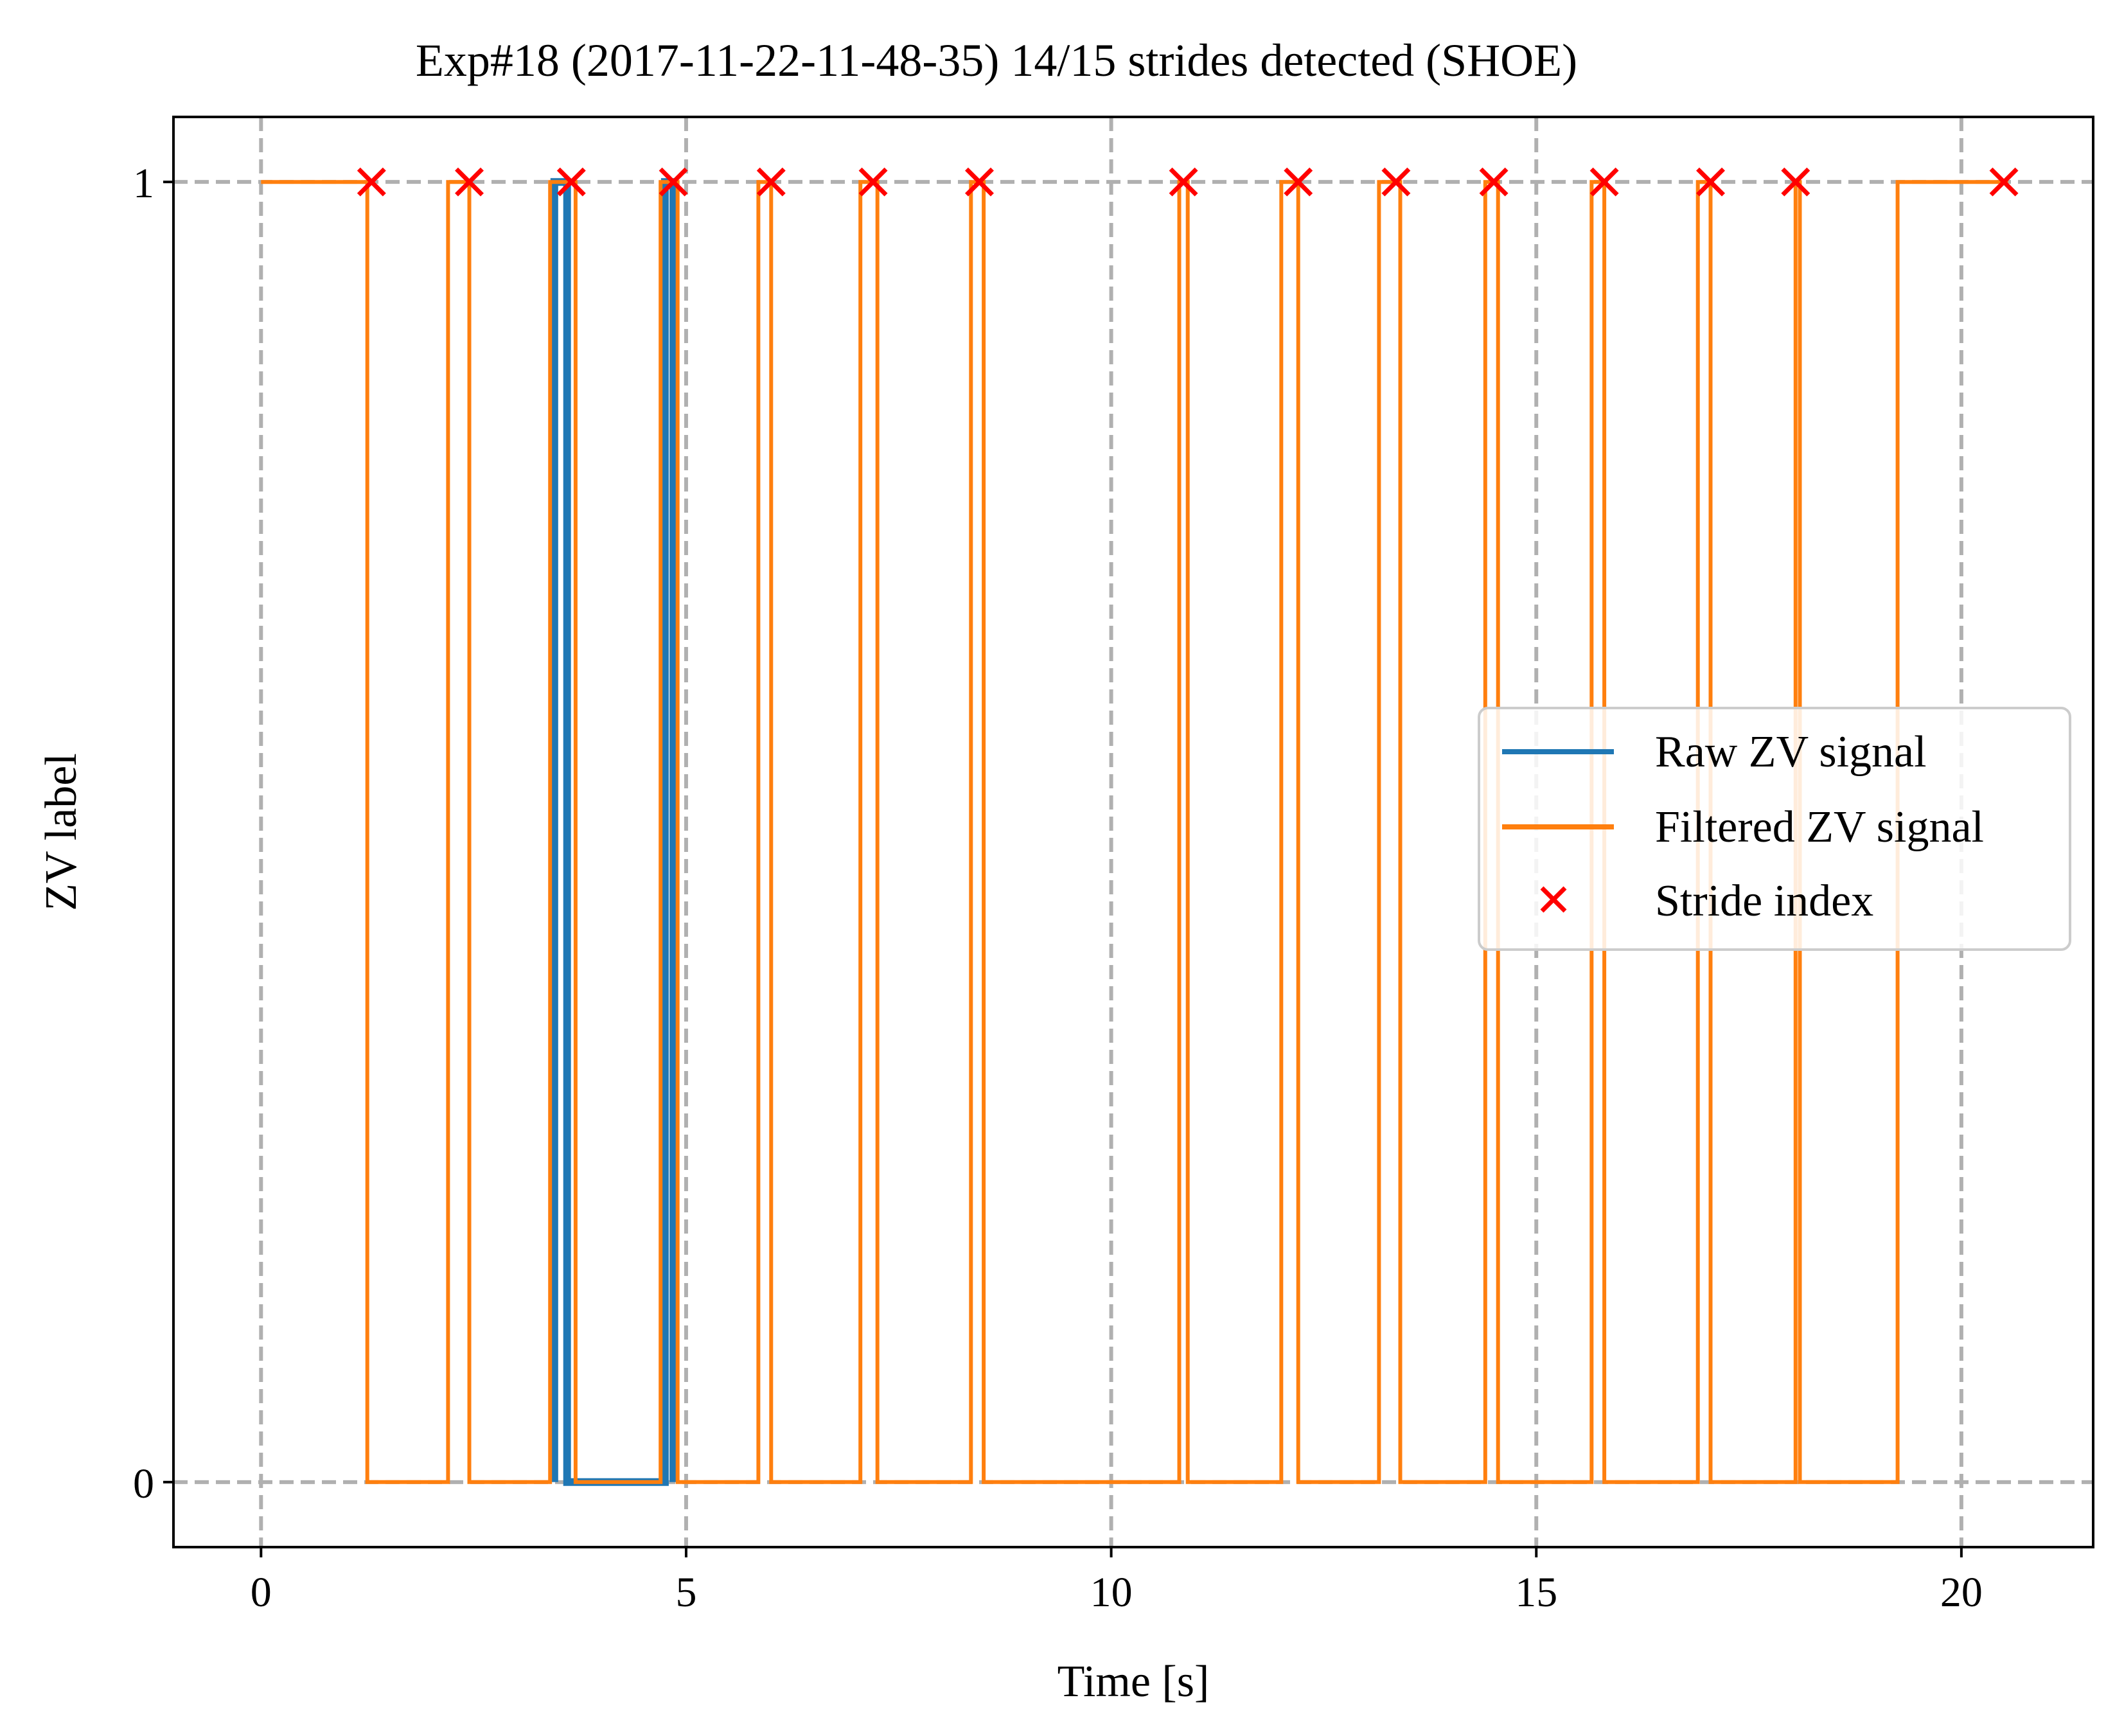 This screenshot has height=1736, width=2124. I want to click on x-tick-label: 5, so click(685, 1592).